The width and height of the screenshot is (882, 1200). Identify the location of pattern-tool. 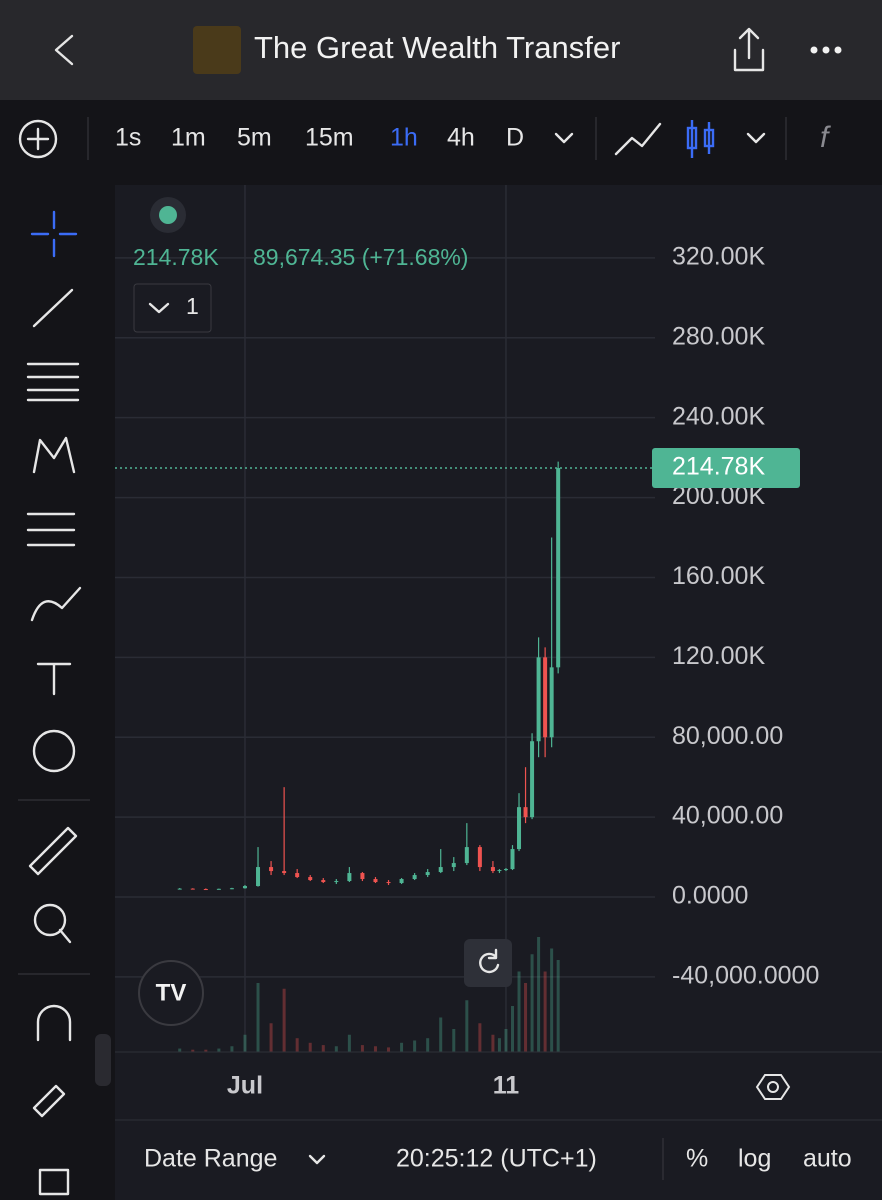
(54, 455).